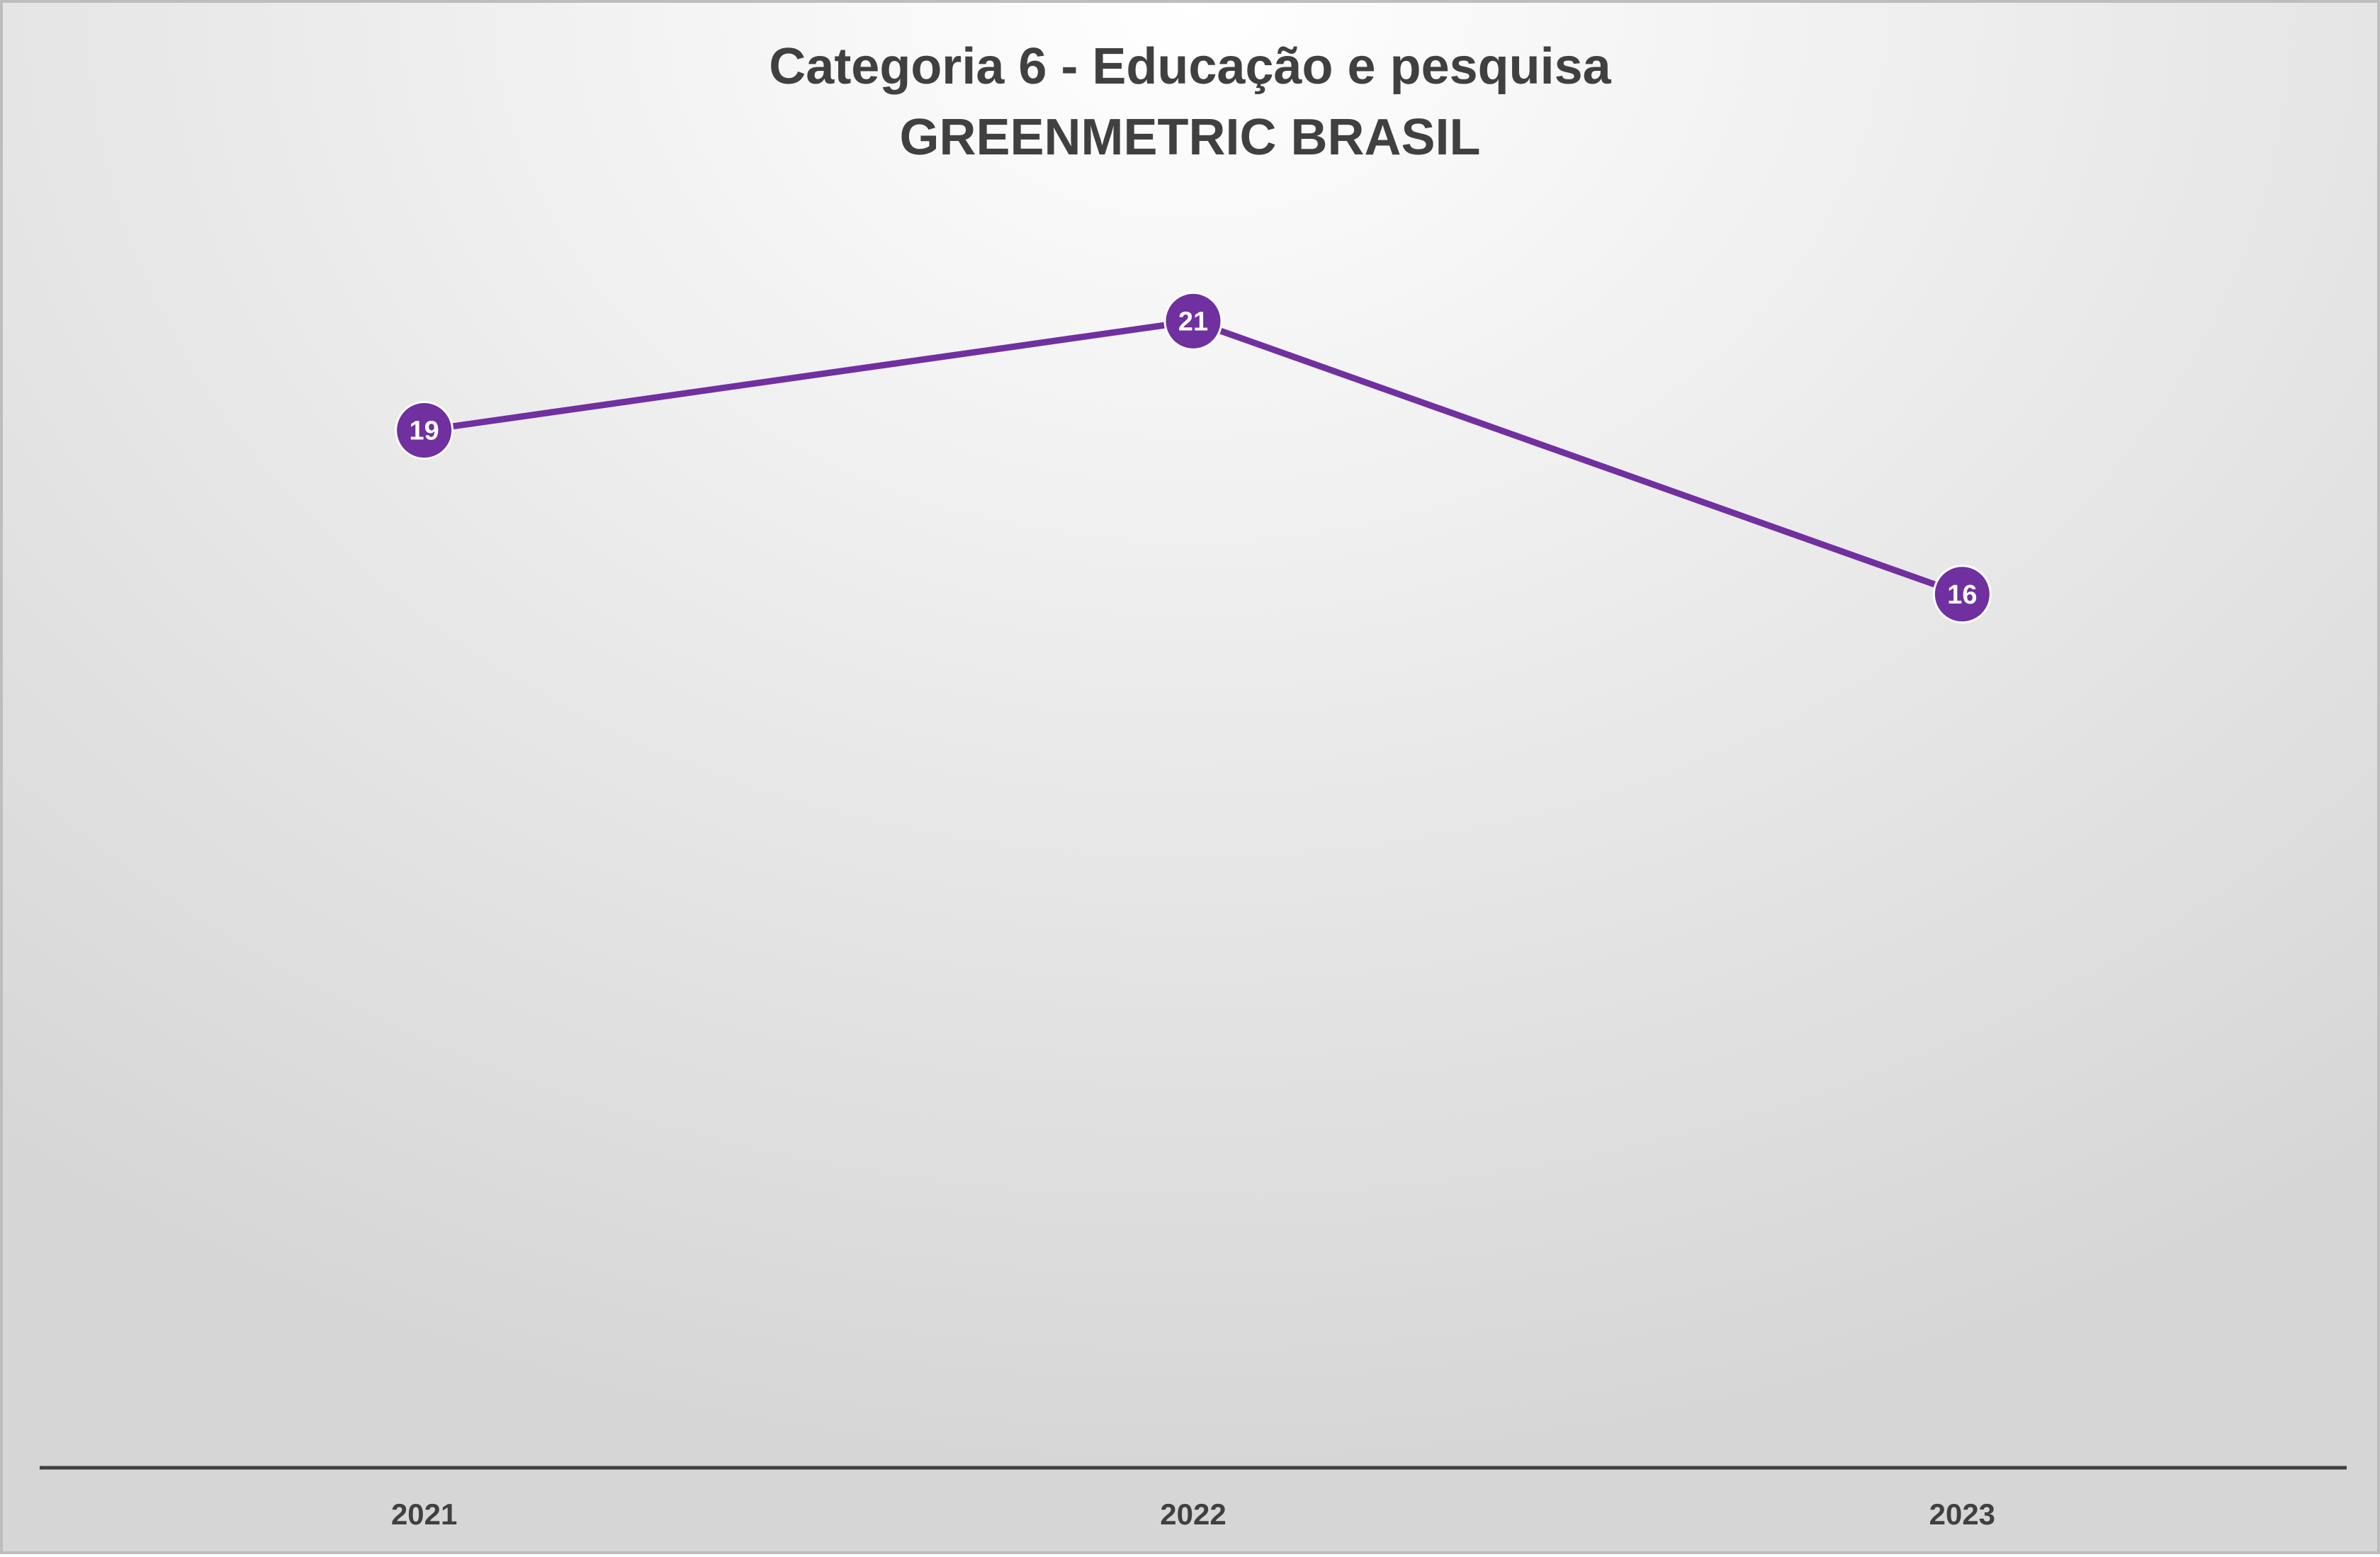 This screenshot has height=1557, width=2380. I want to click on x-tick-label: 2021, so click(424, 1514).